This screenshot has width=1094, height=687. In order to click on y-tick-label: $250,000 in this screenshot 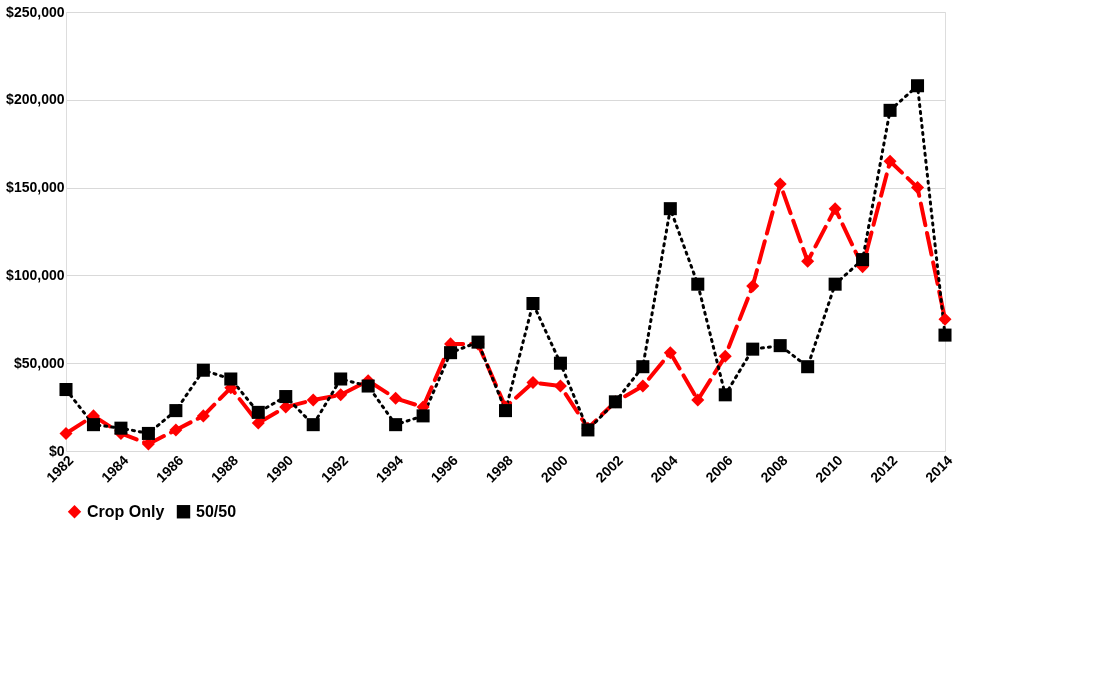, I will do `click(35, 11)`.